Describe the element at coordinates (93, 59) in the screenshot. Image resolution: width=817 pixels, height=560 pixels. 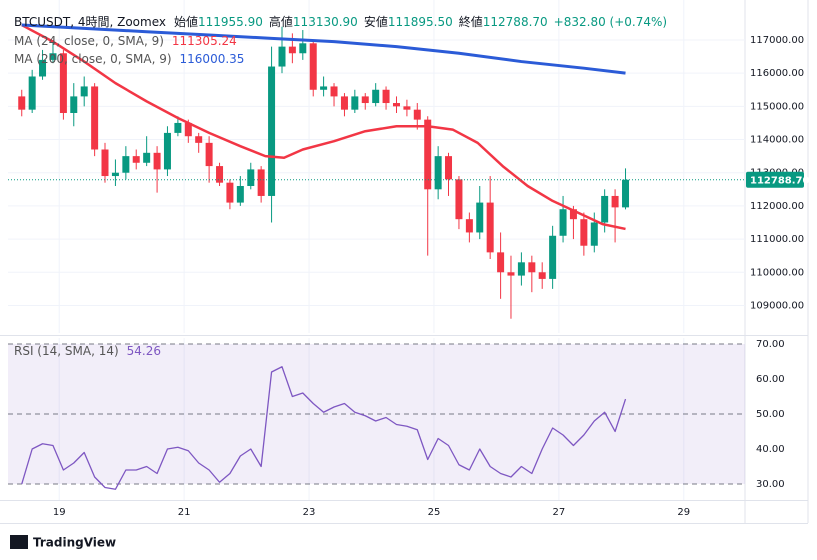
I see `ma-name: MA (200, close, 0, SMA, 9)` at that location.